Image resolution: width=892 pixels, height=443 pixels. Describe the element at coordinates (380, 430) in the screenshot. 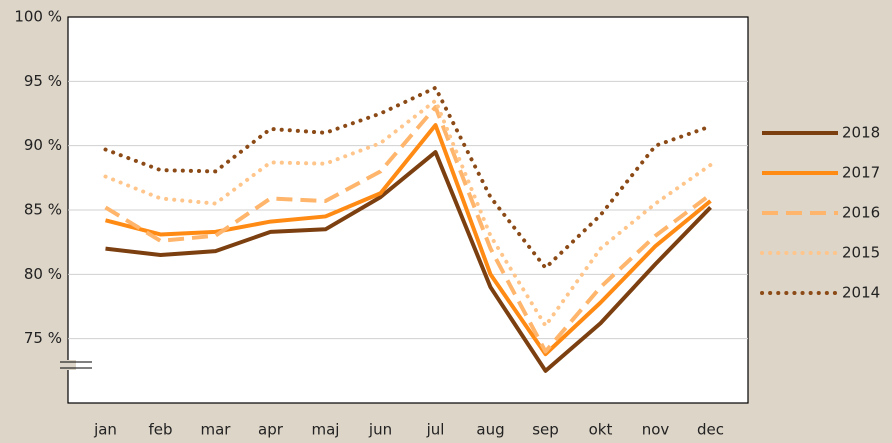

I see `x-tick-label: jun` at that location.